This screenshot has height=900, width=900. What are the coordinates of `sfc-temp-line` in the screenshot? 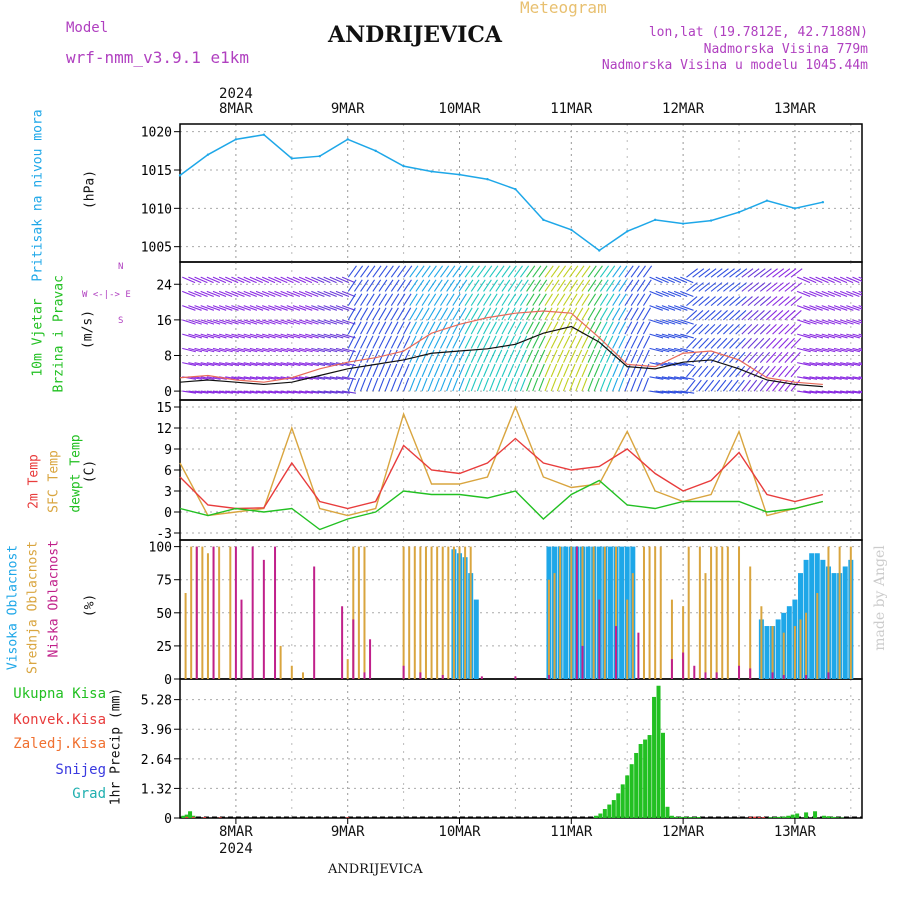 It's located at (501, 461).